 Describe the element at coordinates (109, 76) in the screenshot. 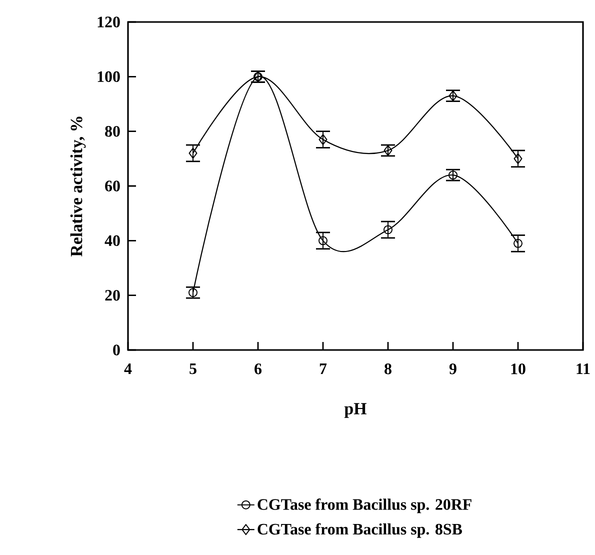

I see `y-tick-label: 100` at that location.